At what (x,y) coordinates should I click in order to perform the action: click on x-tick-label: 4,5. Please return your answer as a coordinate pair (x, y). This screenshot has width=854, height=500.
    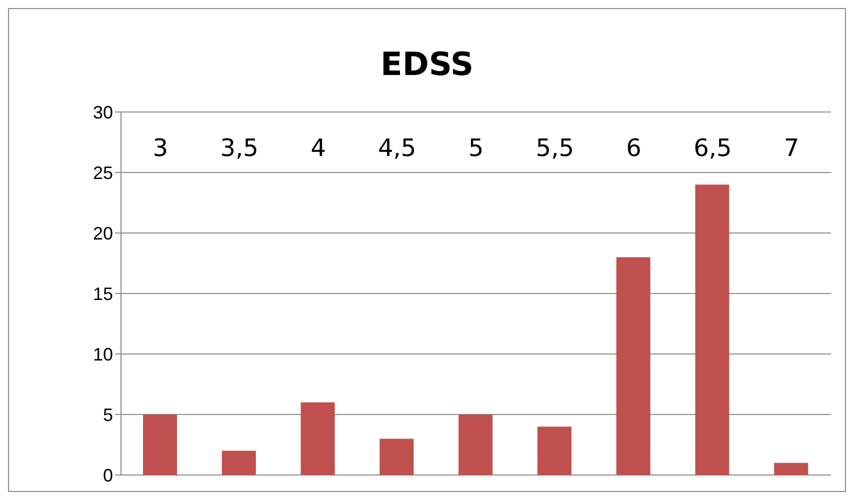
    Looking at the image, I should click on (397, 148).